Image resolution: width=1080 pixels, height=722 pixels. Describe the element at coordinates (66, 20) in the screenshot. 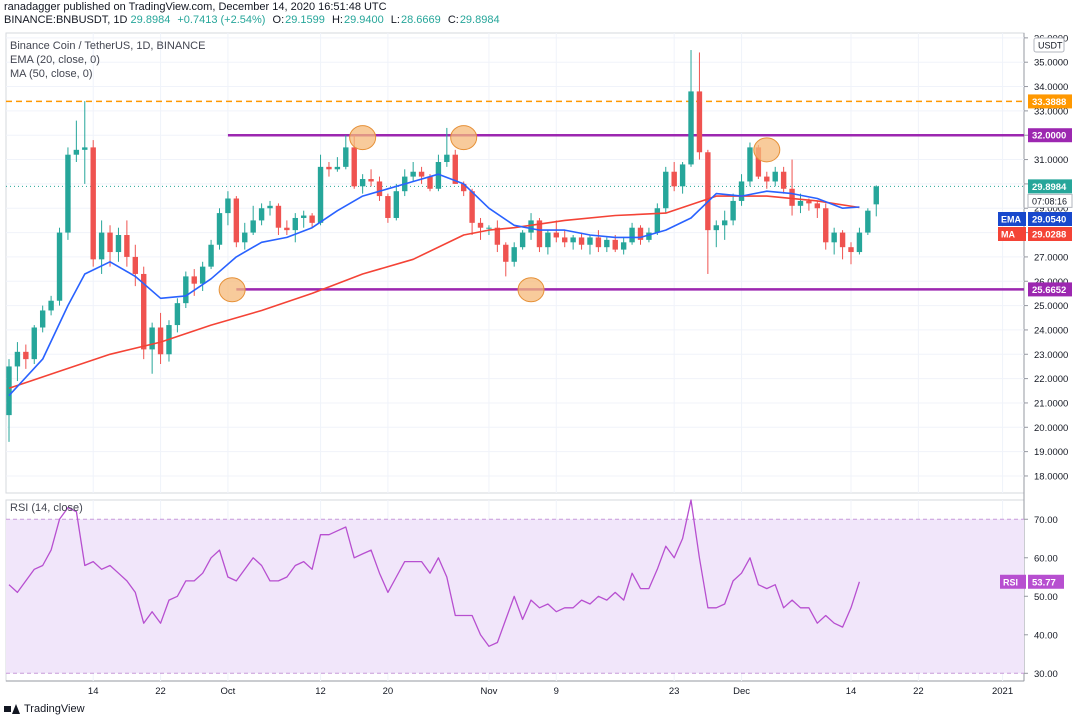

I see `symbol-label: BINANCE:BNBUSDT, 1D` at that location.